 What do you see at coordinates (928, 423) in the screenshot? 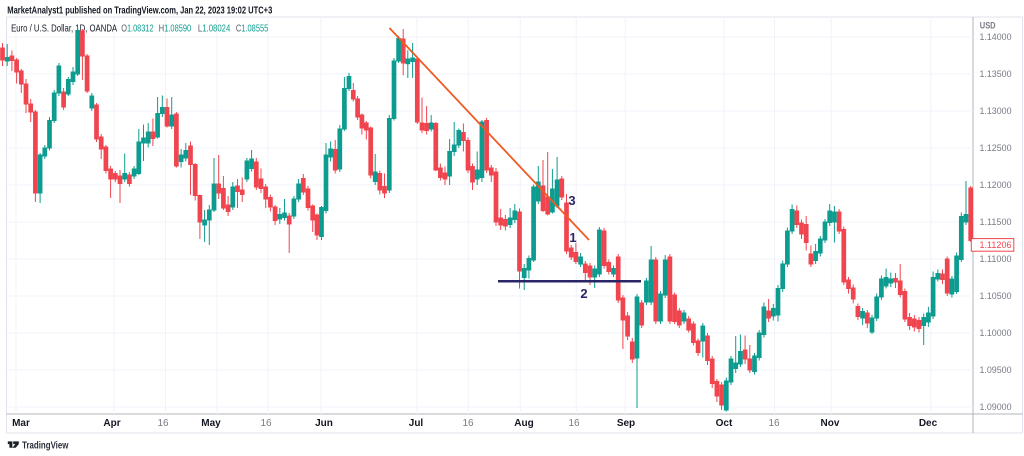
I see `svg-text: Dec` at bounding box center [928, 423].